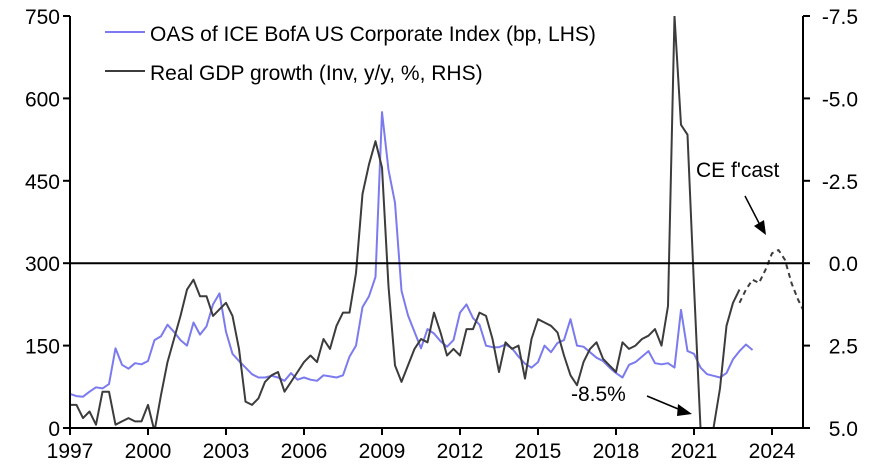 The height and width of the screenshot is (471, 873). Describe the element at coordinates (843, 347) in the screenshot. I see `right-tick-label: 2.5` at that location.